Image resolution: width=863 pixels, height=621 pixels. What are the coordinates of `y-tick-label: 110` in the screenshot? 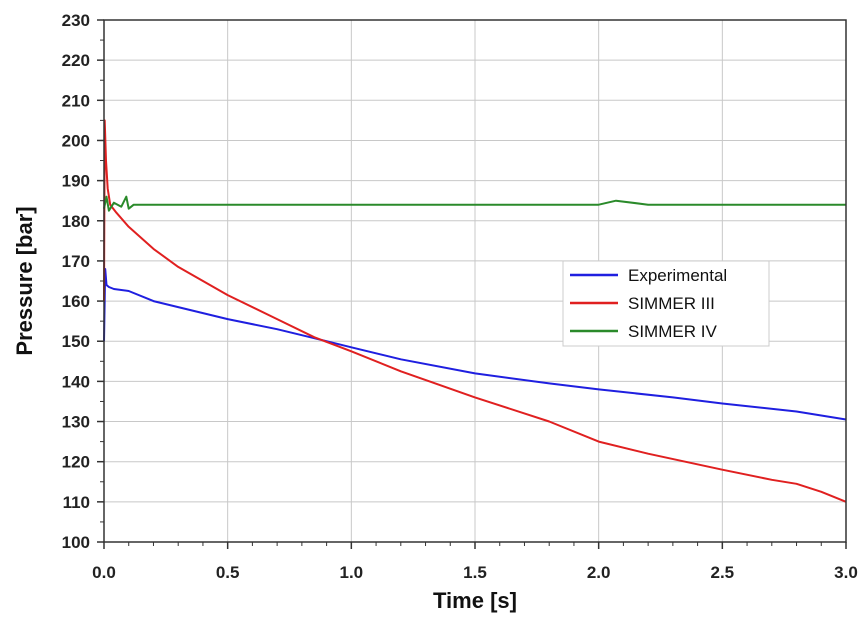 It's located at (76, 502).